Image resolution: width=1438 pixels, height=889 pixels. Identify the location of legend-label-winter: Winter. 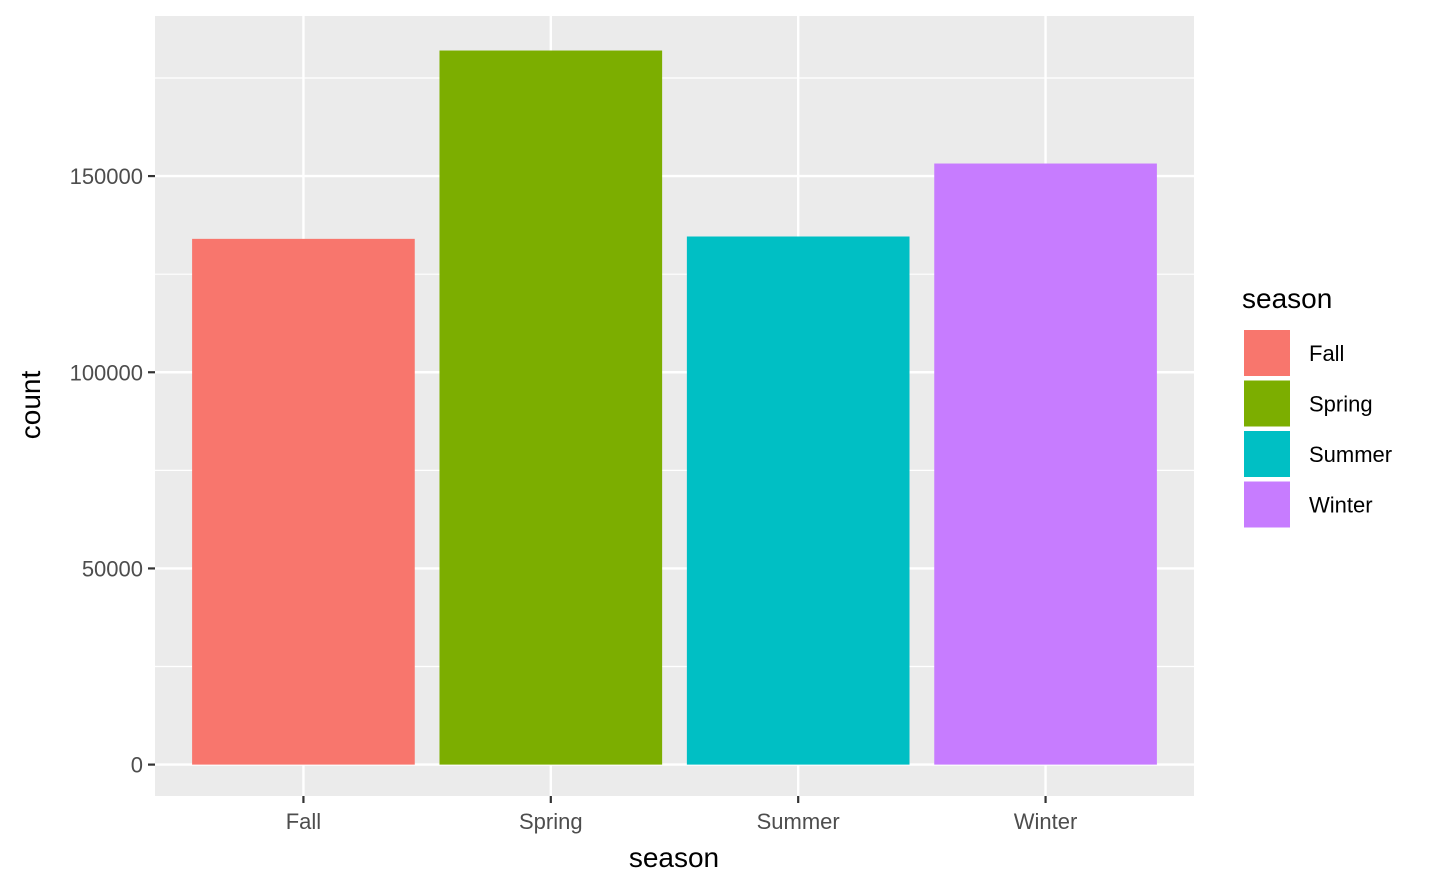
(1341, 505).